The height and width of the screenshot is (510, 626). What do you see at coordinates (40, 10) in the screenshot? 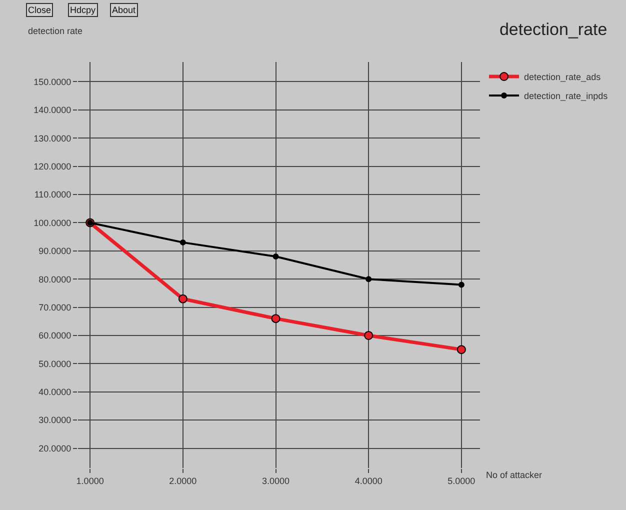
I see `text: Close` at bounding box center [40, 10].